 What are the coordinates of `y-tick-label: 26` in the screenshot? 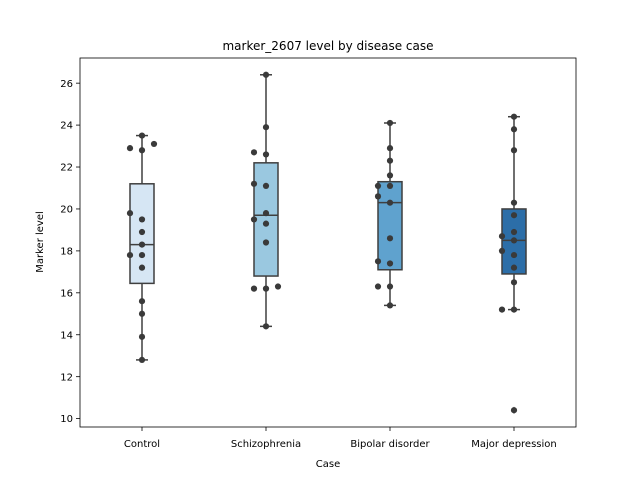 It's located at (66, 84).